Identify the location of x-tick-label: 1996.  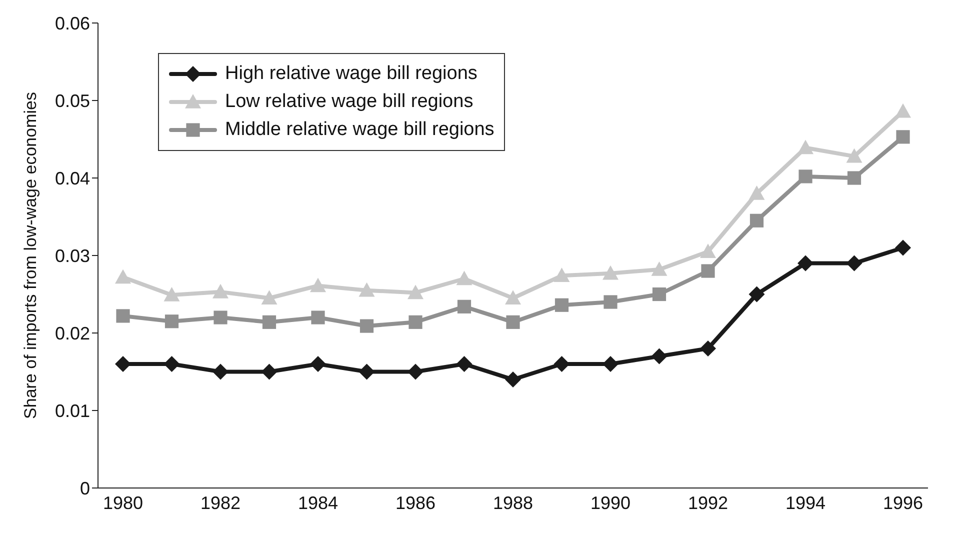
(903, 502).